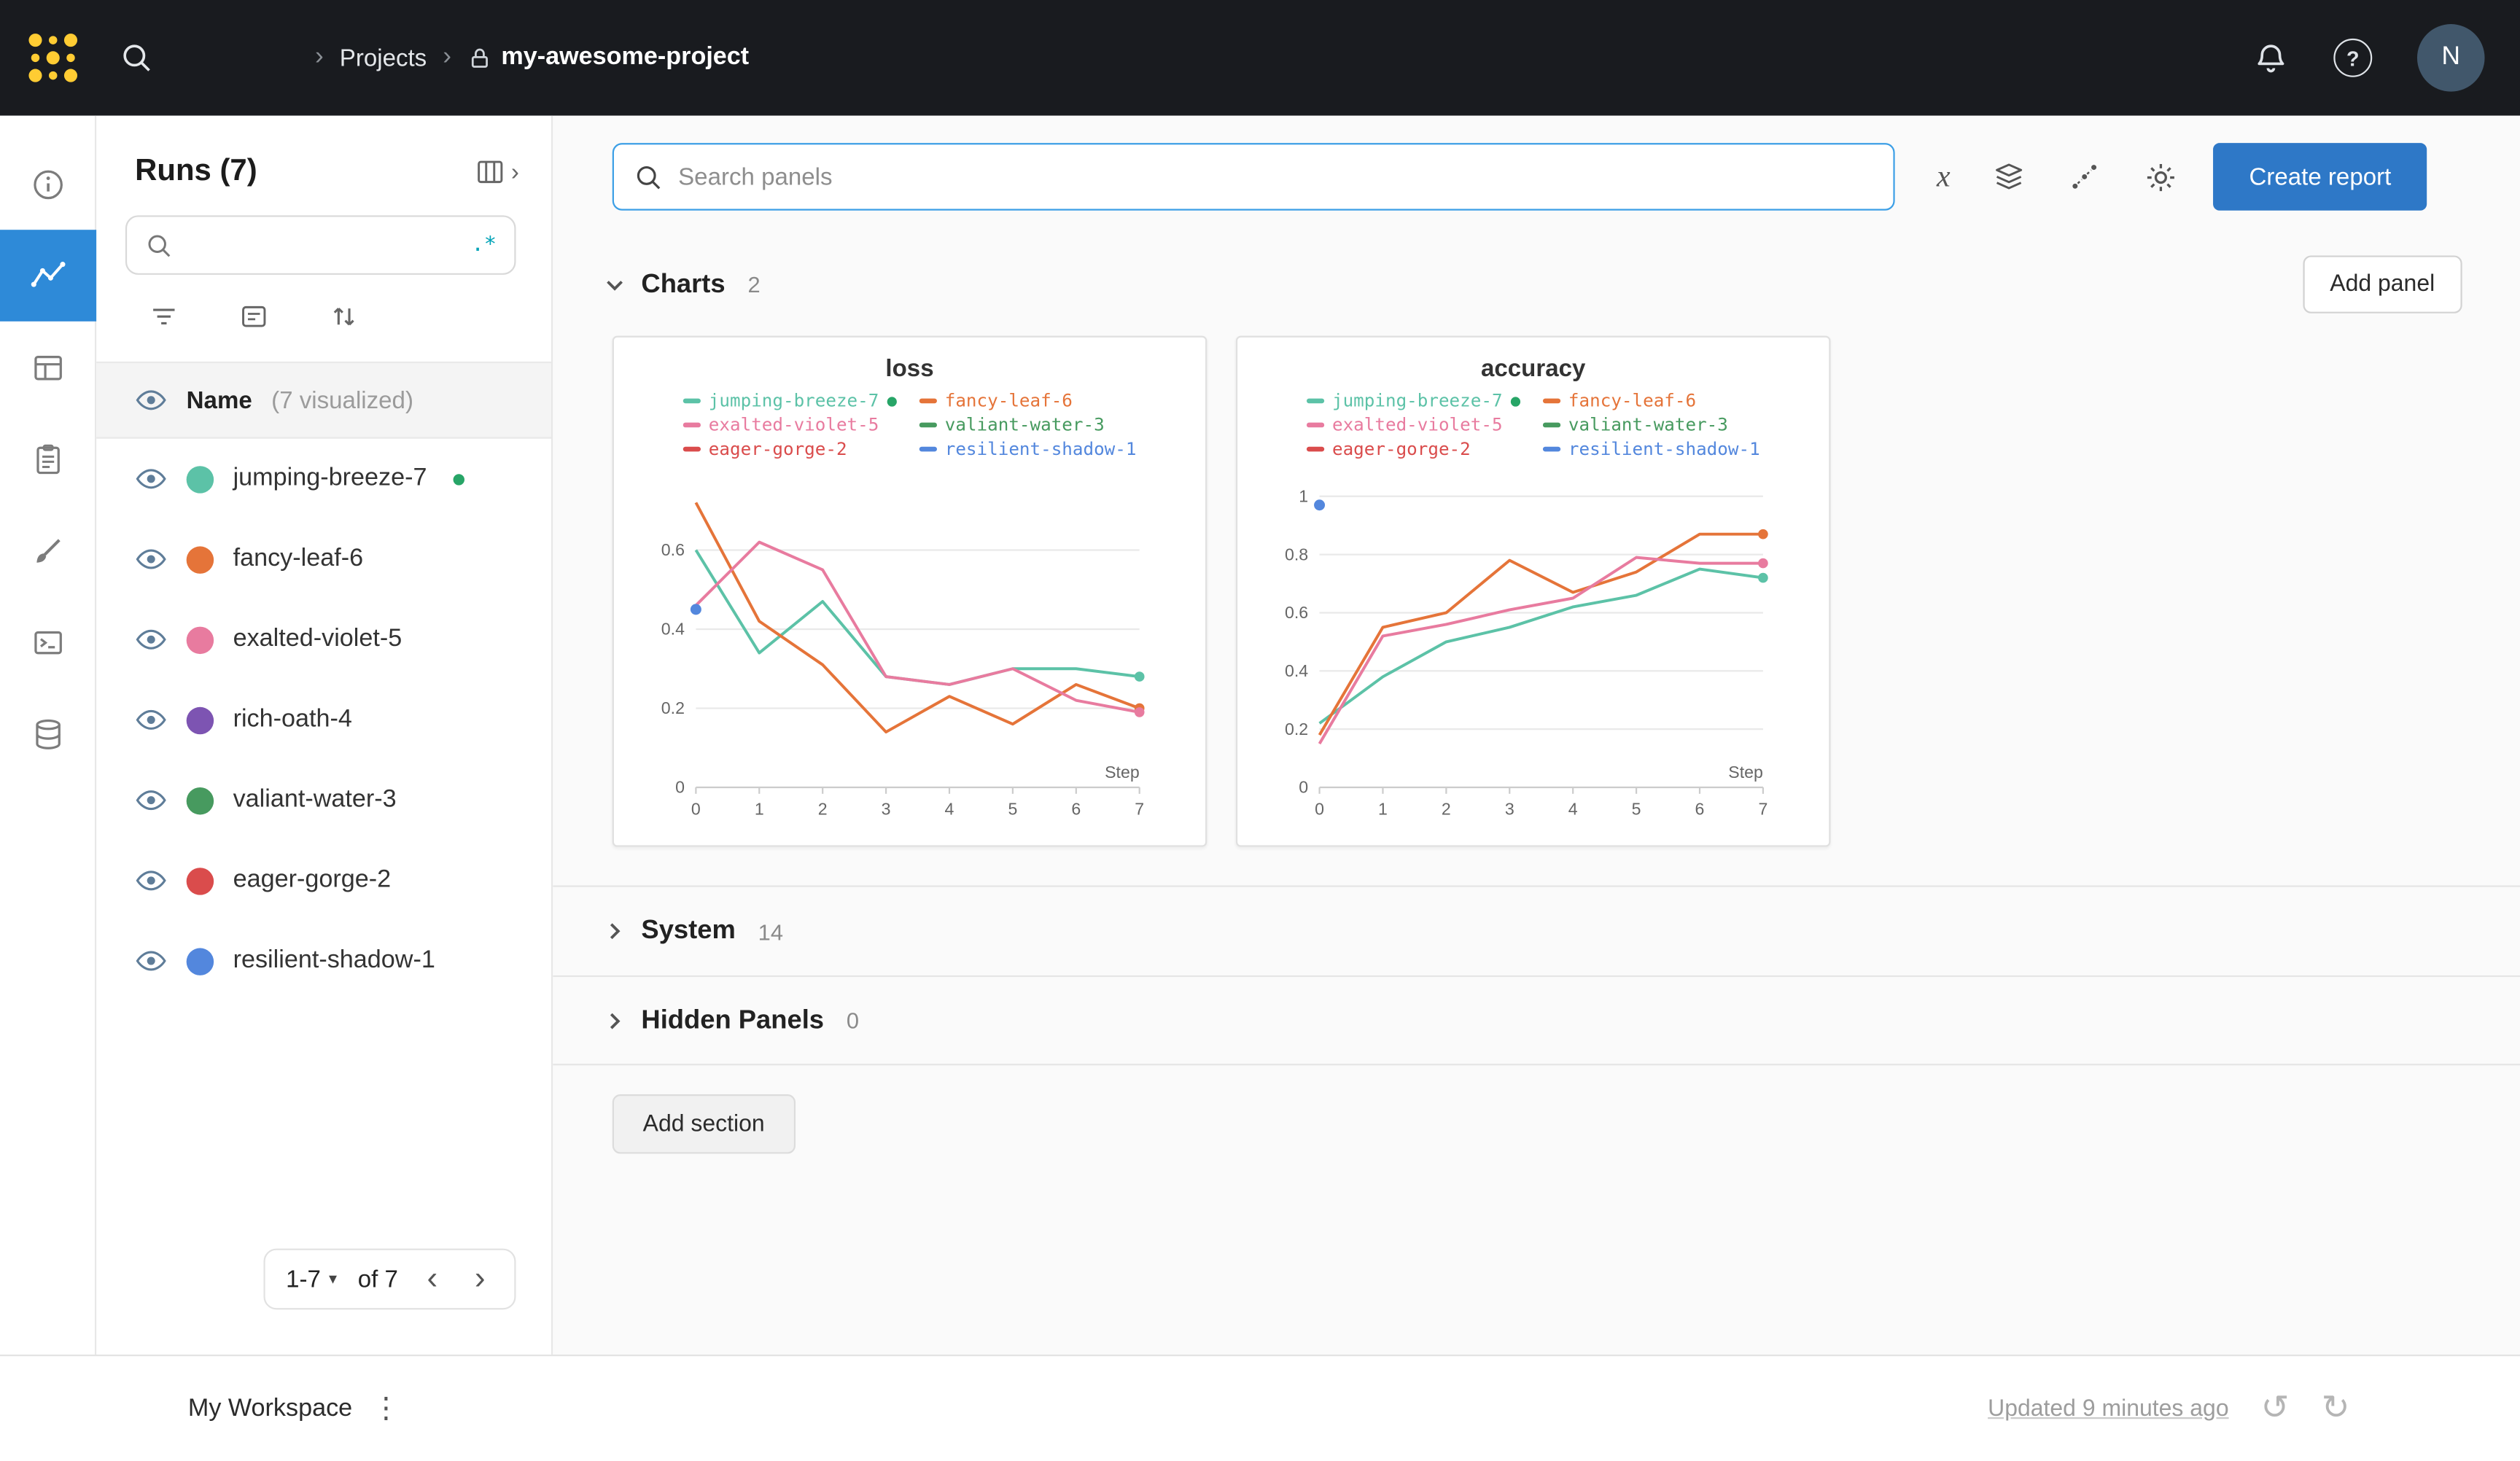  I want to click on clipboard-icon, so click(47, 458).